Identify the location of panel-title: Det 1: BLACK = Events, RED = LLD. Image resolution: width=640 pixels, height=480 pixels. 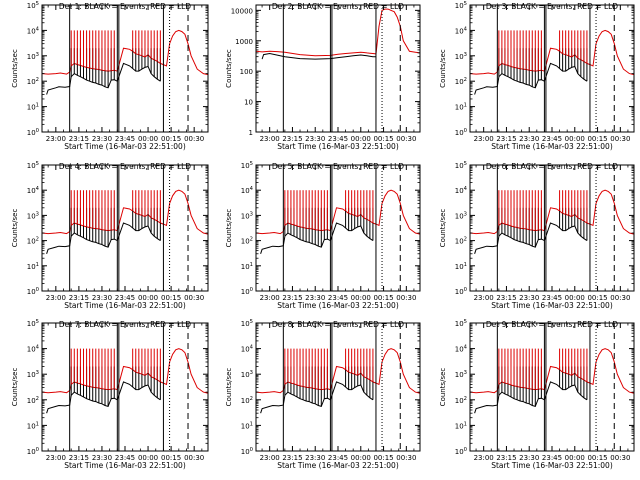
(125, 6).